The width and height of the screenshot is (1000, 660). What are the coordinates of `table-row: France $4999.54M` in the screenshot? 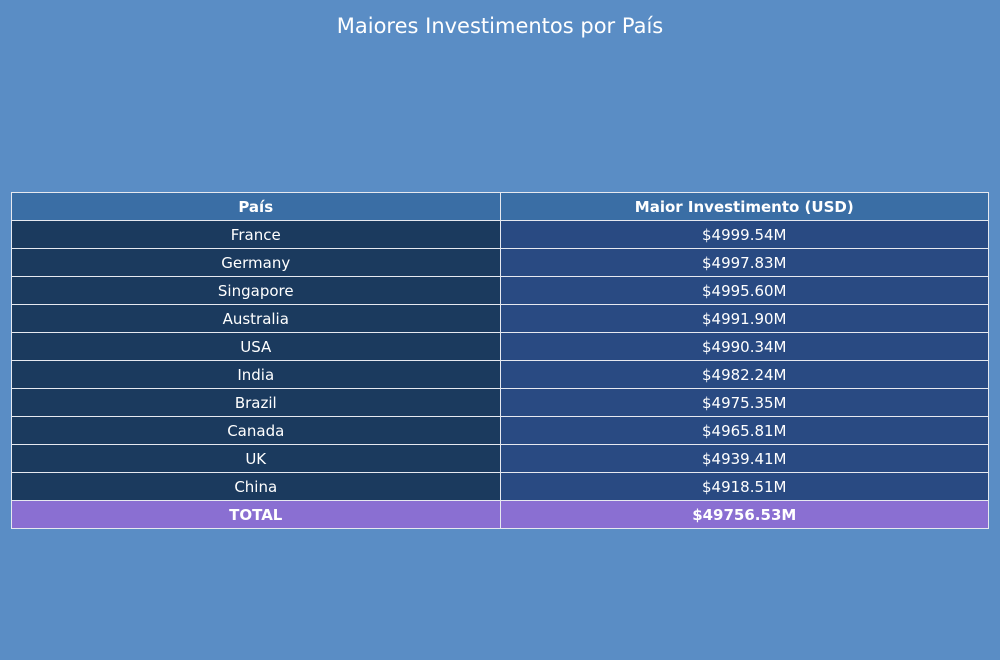 It's located at (500, 234).